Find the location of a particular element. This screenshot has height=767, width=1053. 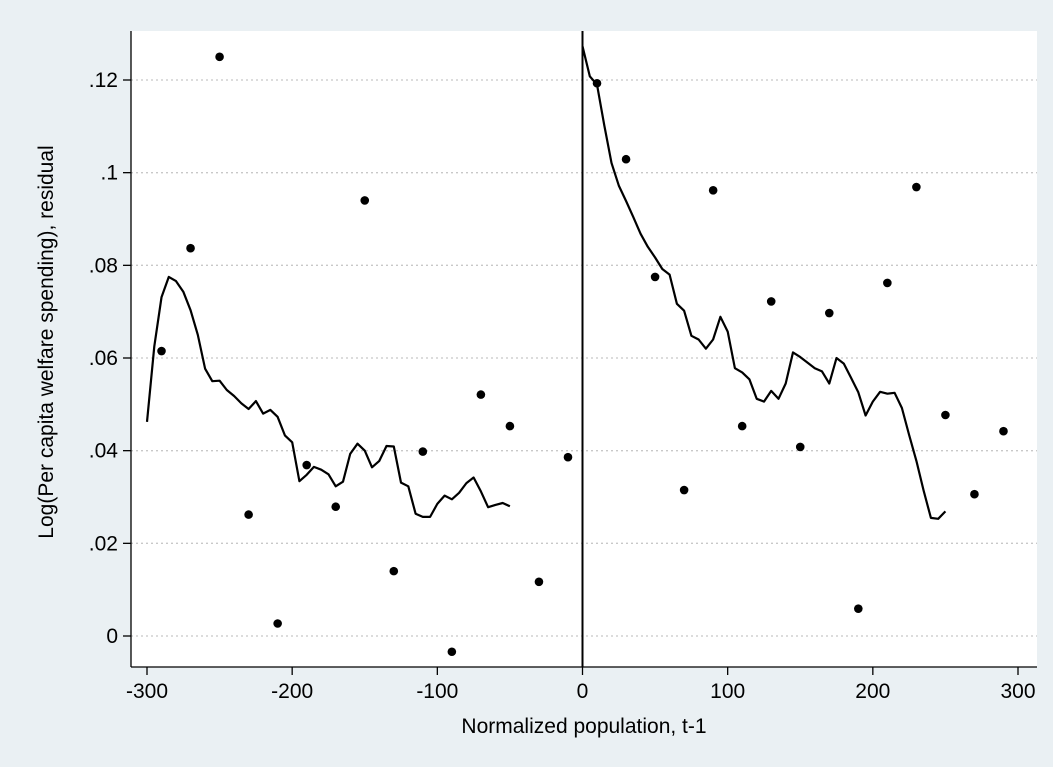

y-tick-label: .08 is located at coordinates (103, 265).